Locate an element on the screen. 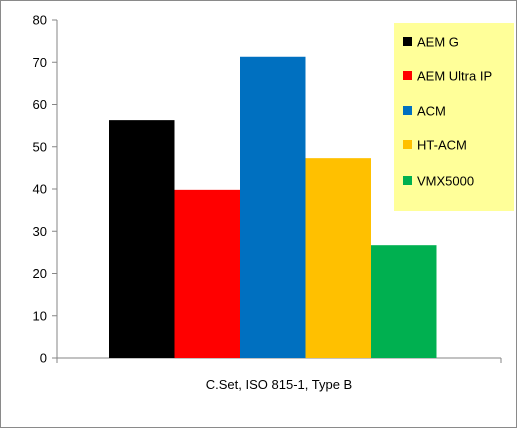 This screenshot has width=526, height=433. y-tick-label: 40 is located at coordinates (40, 189).